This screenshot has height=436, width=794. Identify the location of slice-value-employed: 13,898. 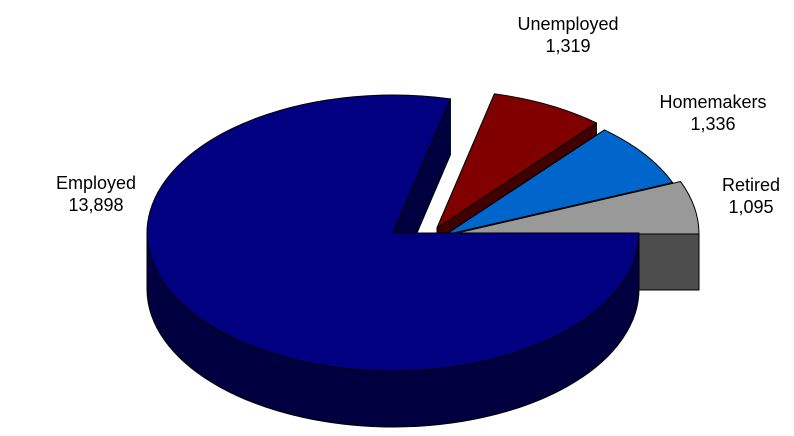
(96, 205).